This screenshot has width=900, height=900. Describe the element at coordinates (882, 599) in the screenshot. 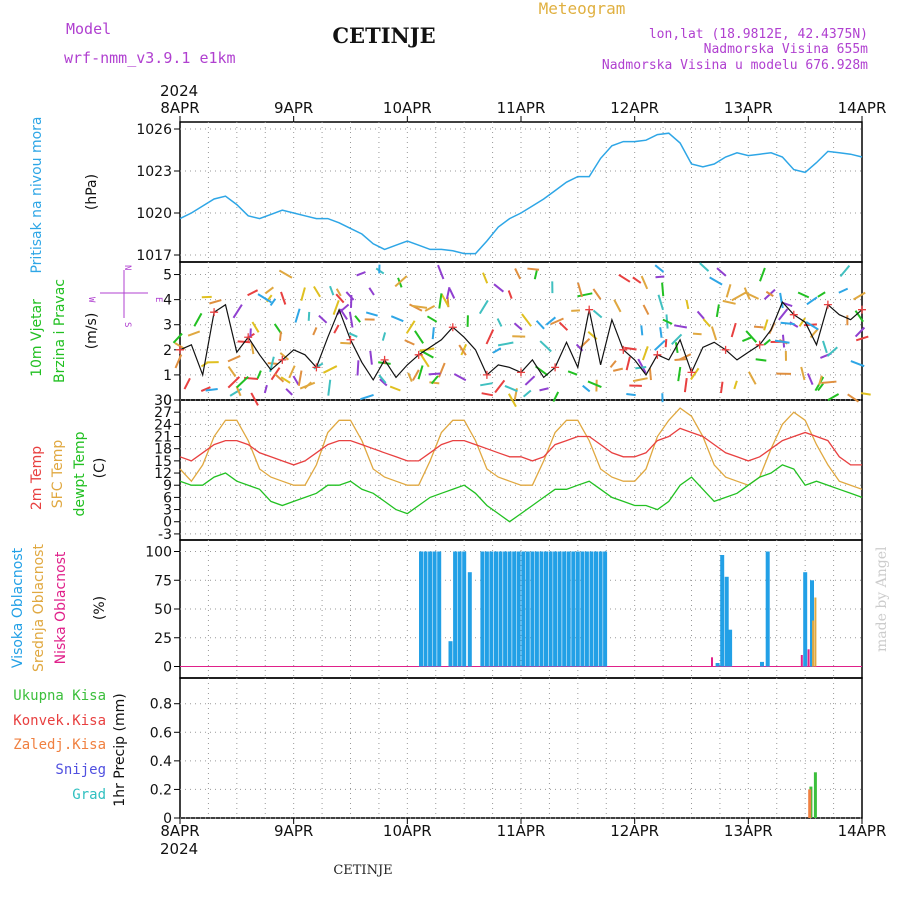

I see `watermark: made by Angel` at that location.